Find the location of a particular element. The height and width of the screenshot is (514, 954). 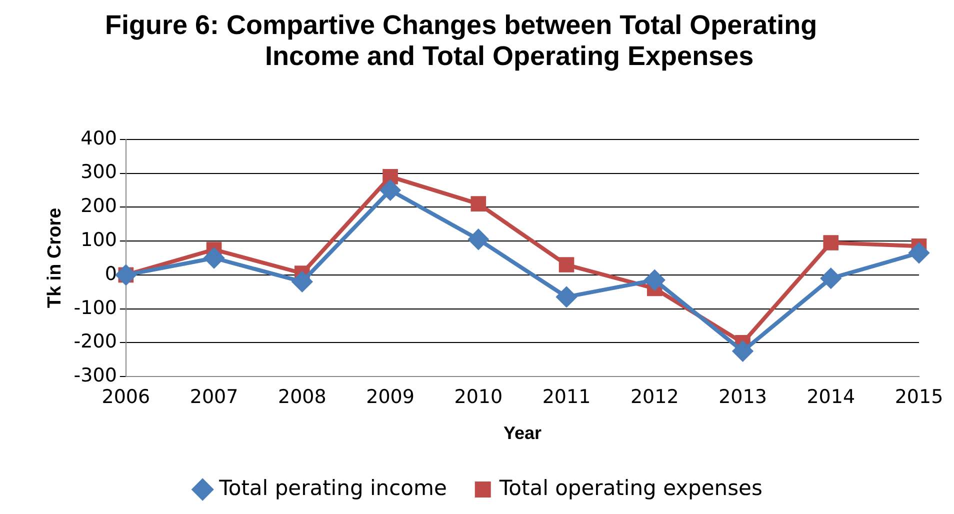

x-tick-label: 2012 is located at coordinates (654, 397).